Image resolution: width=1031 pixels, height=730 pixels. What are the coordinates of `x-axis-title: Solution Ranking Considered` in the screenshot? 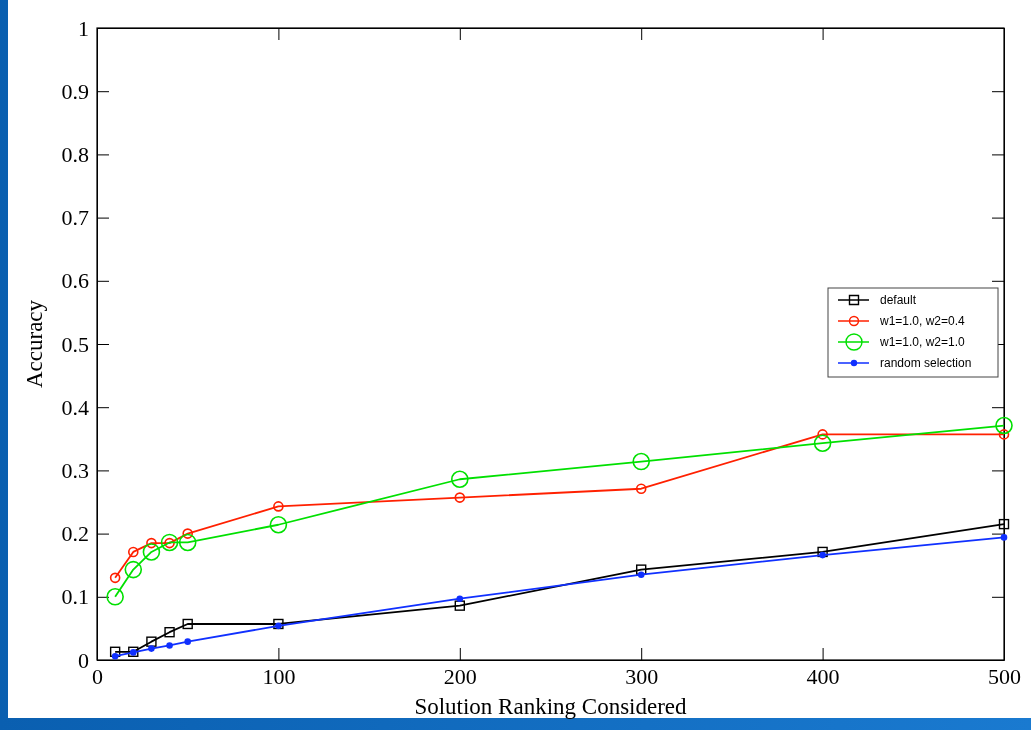 It's located at (551, 706).